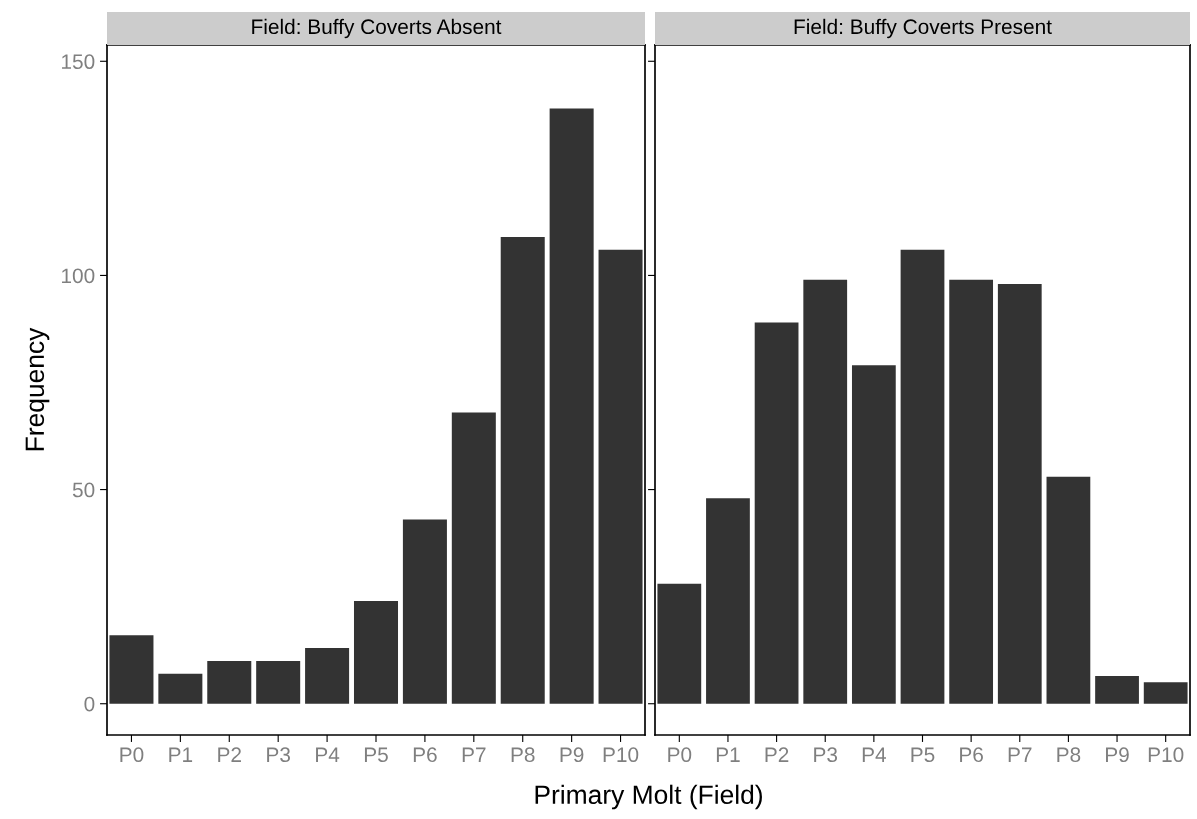 Image resolution: width=1197 pixels, height=819 pixels. Describe the element at coordinates (83, 490) in the screenshot. I see `y-tick-label: 50` at that location.